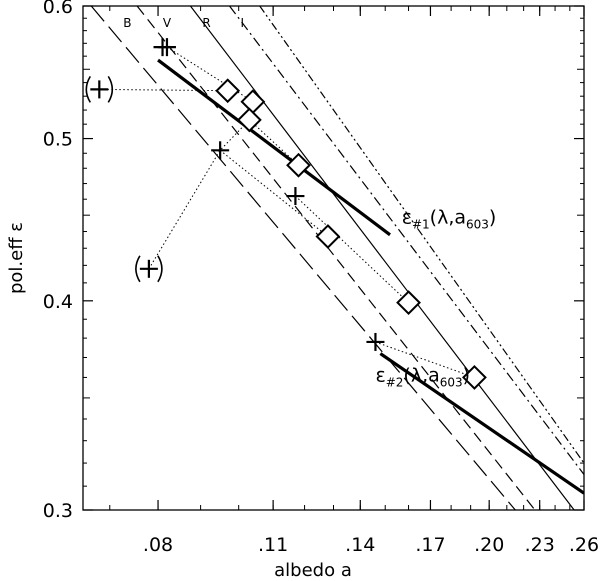  I want to click on x-tick-label: .14, so click(360, 545).